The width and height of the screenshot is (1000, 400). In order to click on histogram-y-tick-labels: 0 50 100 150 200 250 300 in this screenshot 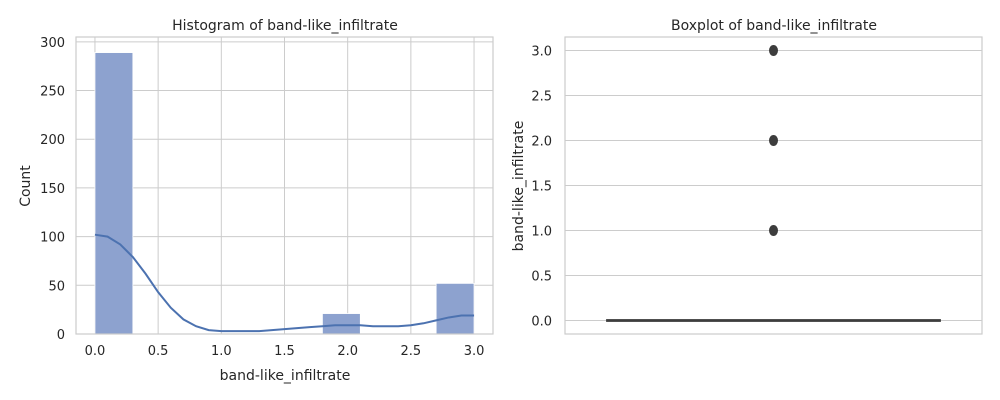, I will do `click(52, 189)`.